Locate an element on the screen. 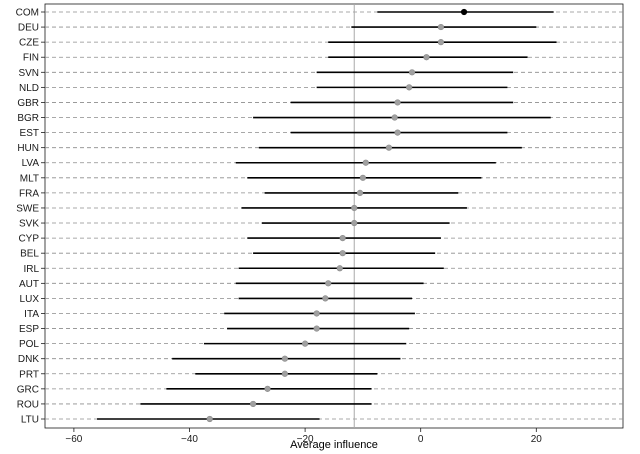 The image size is (640, 454). y-label-ita: ITA is located at coordinates (31, 314).